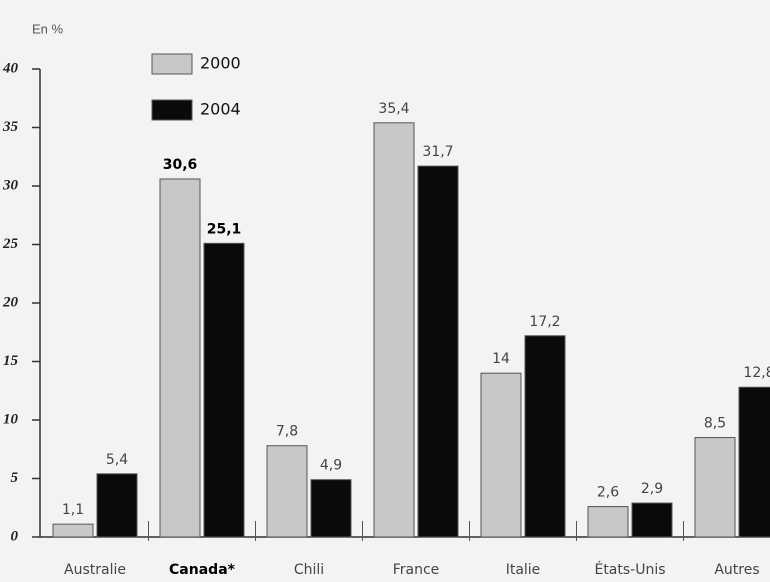  What do you see at coordinates (287, 432) in the screenshot?
I see `value-label: 7,8` at bounding box center [287, 432].